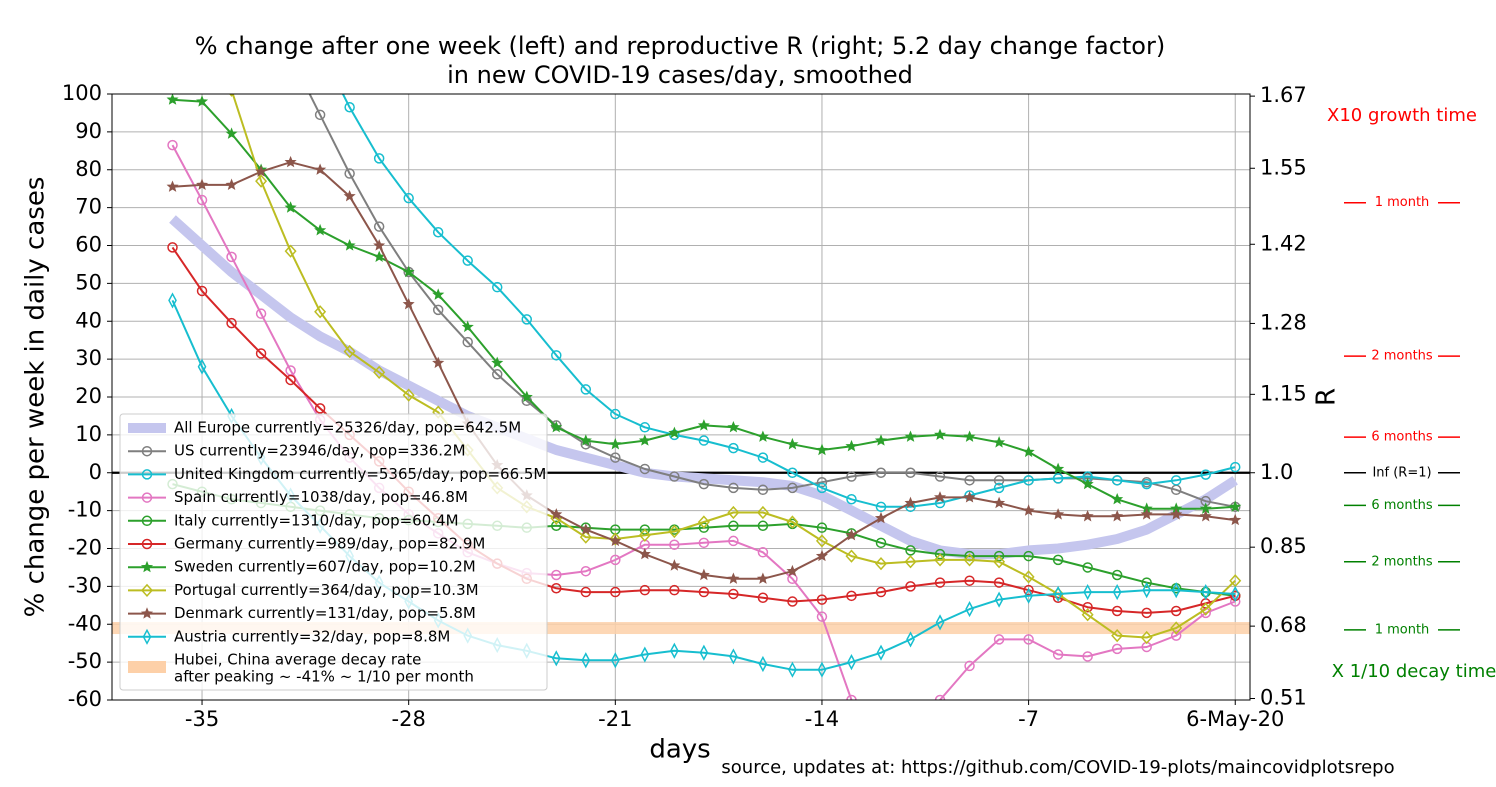 This screenshot has width=1496, height=787. Describe the element at coordinates (1028, 719) in the screenshot. I see `x-tick-label: -7` at that location.